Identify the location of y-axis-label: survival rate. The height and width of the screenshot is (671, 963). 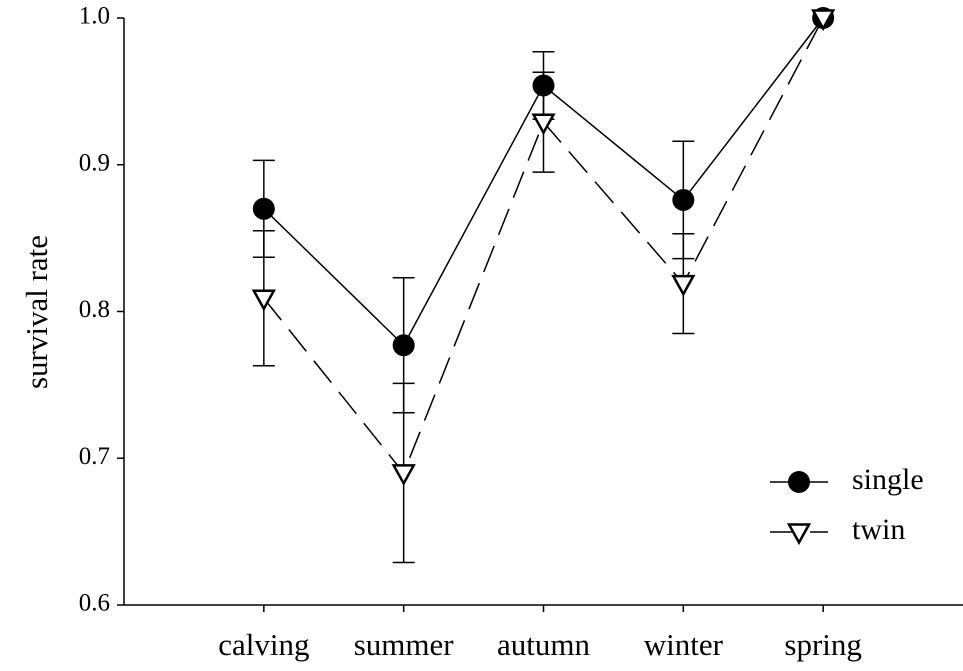
(36, 312).